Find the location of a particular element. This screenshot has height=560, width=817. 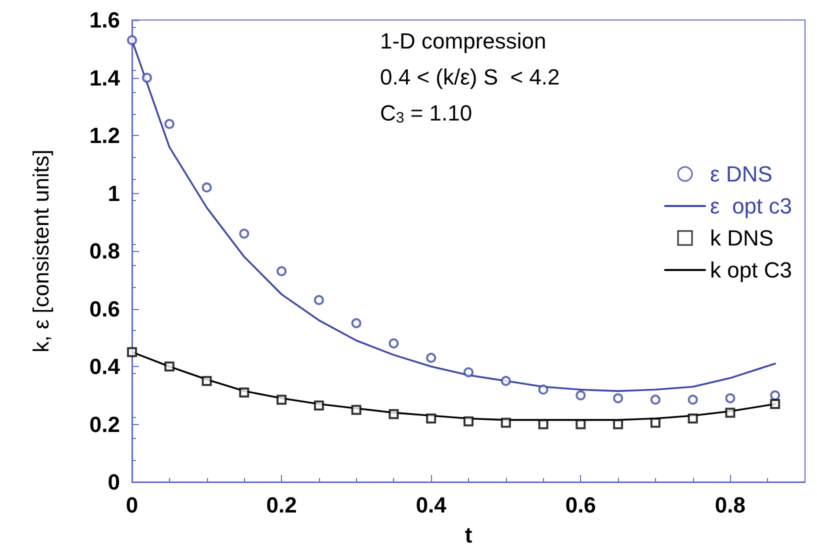

y-tick-label: 0.6 is located at coordinates (104, 309).